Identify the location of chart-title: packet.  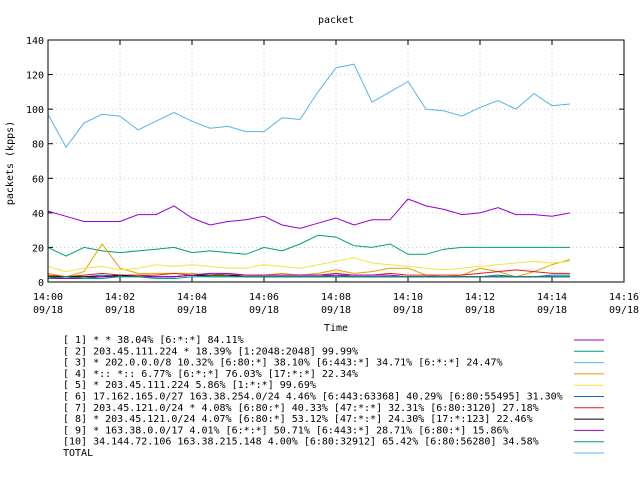
(336, 20).